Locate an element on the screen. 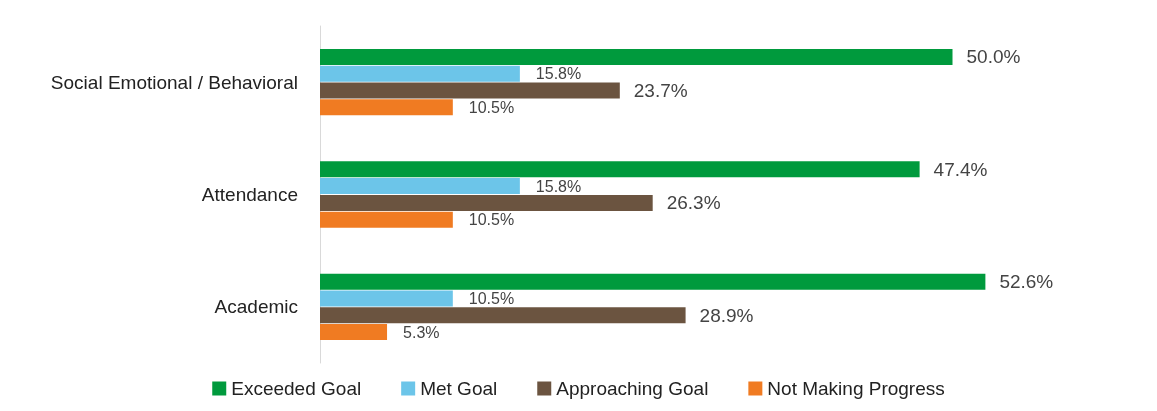 The width and height of the screenshot is (1157, 411). data-label: 28.9% is located at coordinates (726, 315).